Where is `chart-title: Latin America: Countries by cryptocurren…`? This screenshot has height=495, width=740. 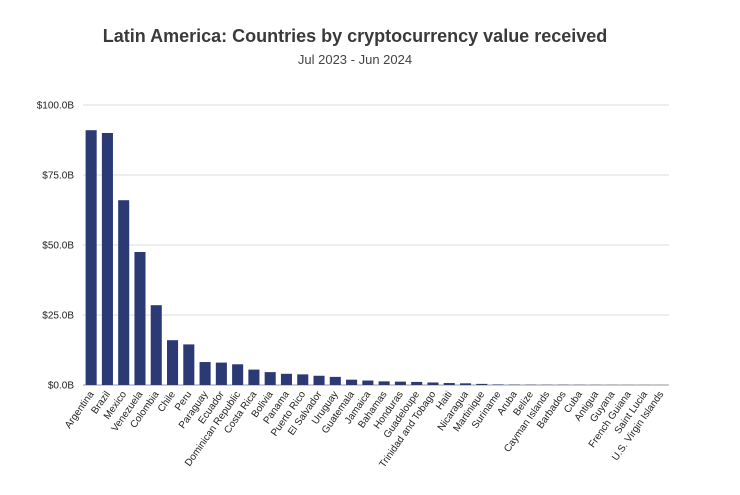 chart-title: Latin America: Countries by cryptocurren… is located at coordinates (355, 36).